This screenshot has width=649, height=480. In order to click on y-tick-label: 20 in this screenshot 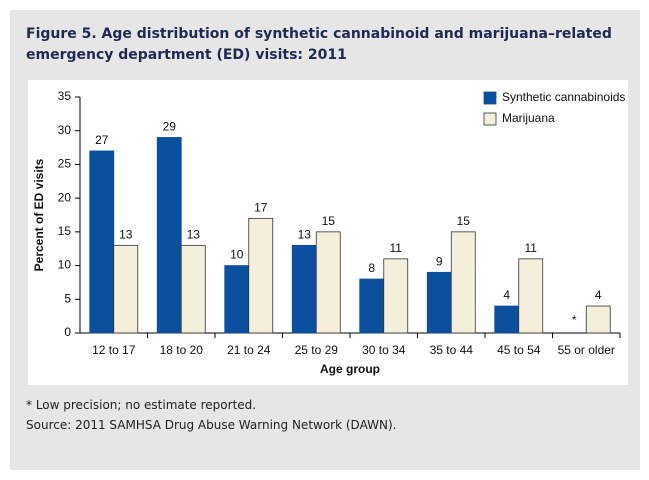, I will do `click(65, 197)`.